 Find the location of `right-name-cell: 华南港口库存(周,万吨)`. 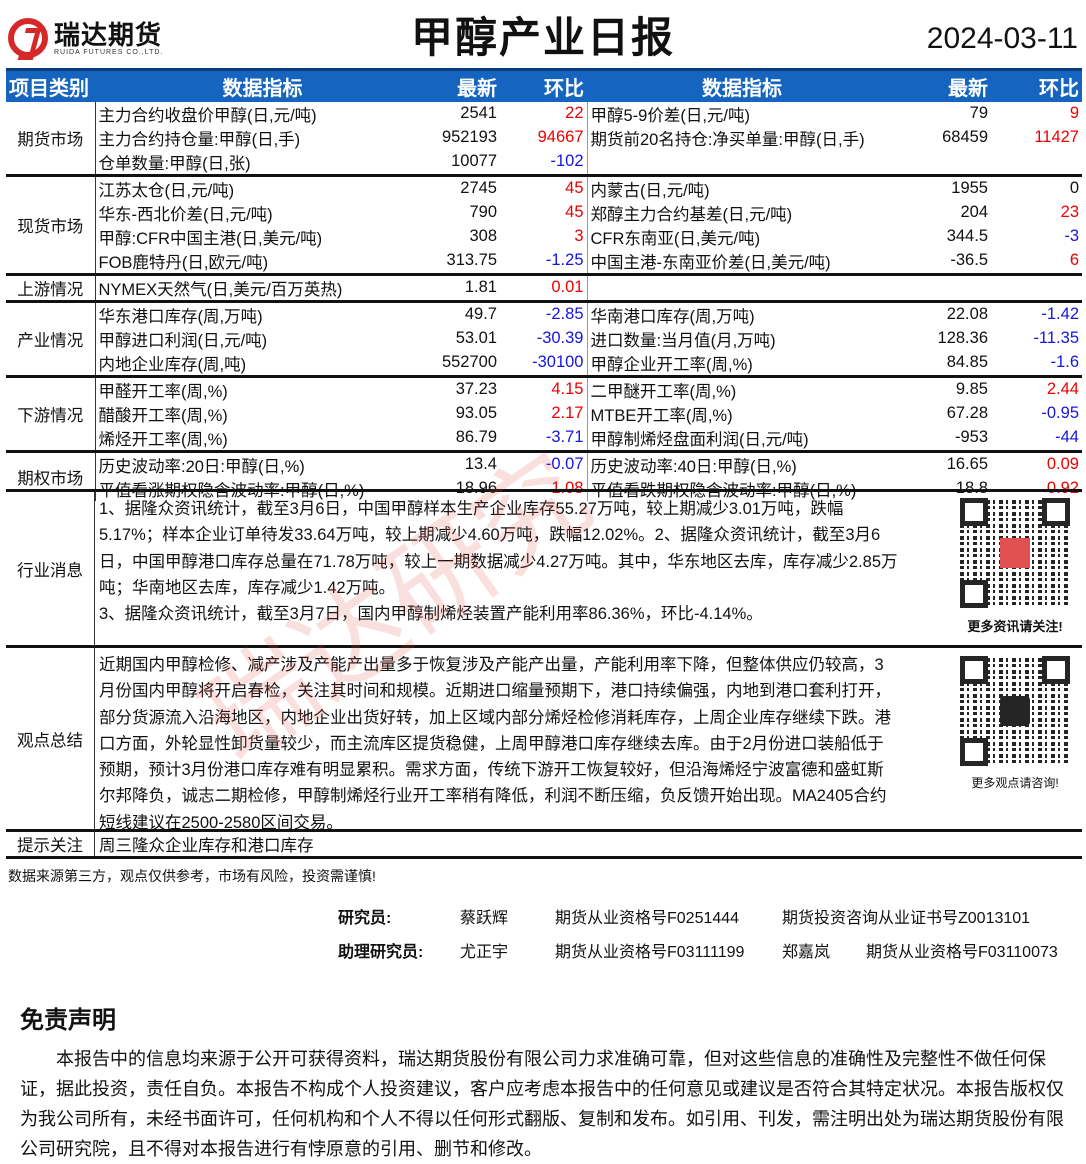

right-name-cell: 华南港口库存(周,万吨) is located at coordinates (742, 313).